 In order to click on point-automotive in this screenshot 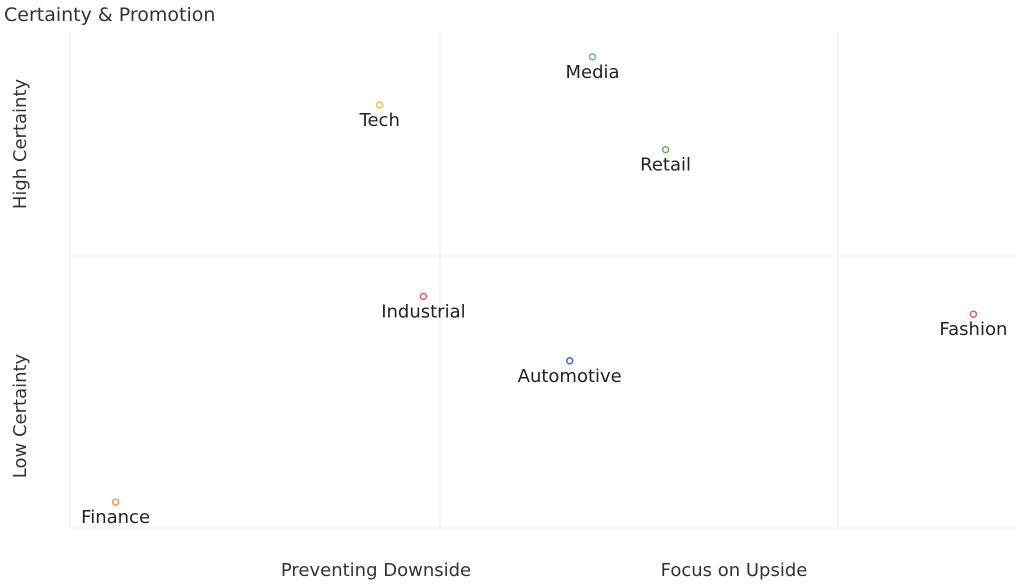, I will do `click(569, 361)`.